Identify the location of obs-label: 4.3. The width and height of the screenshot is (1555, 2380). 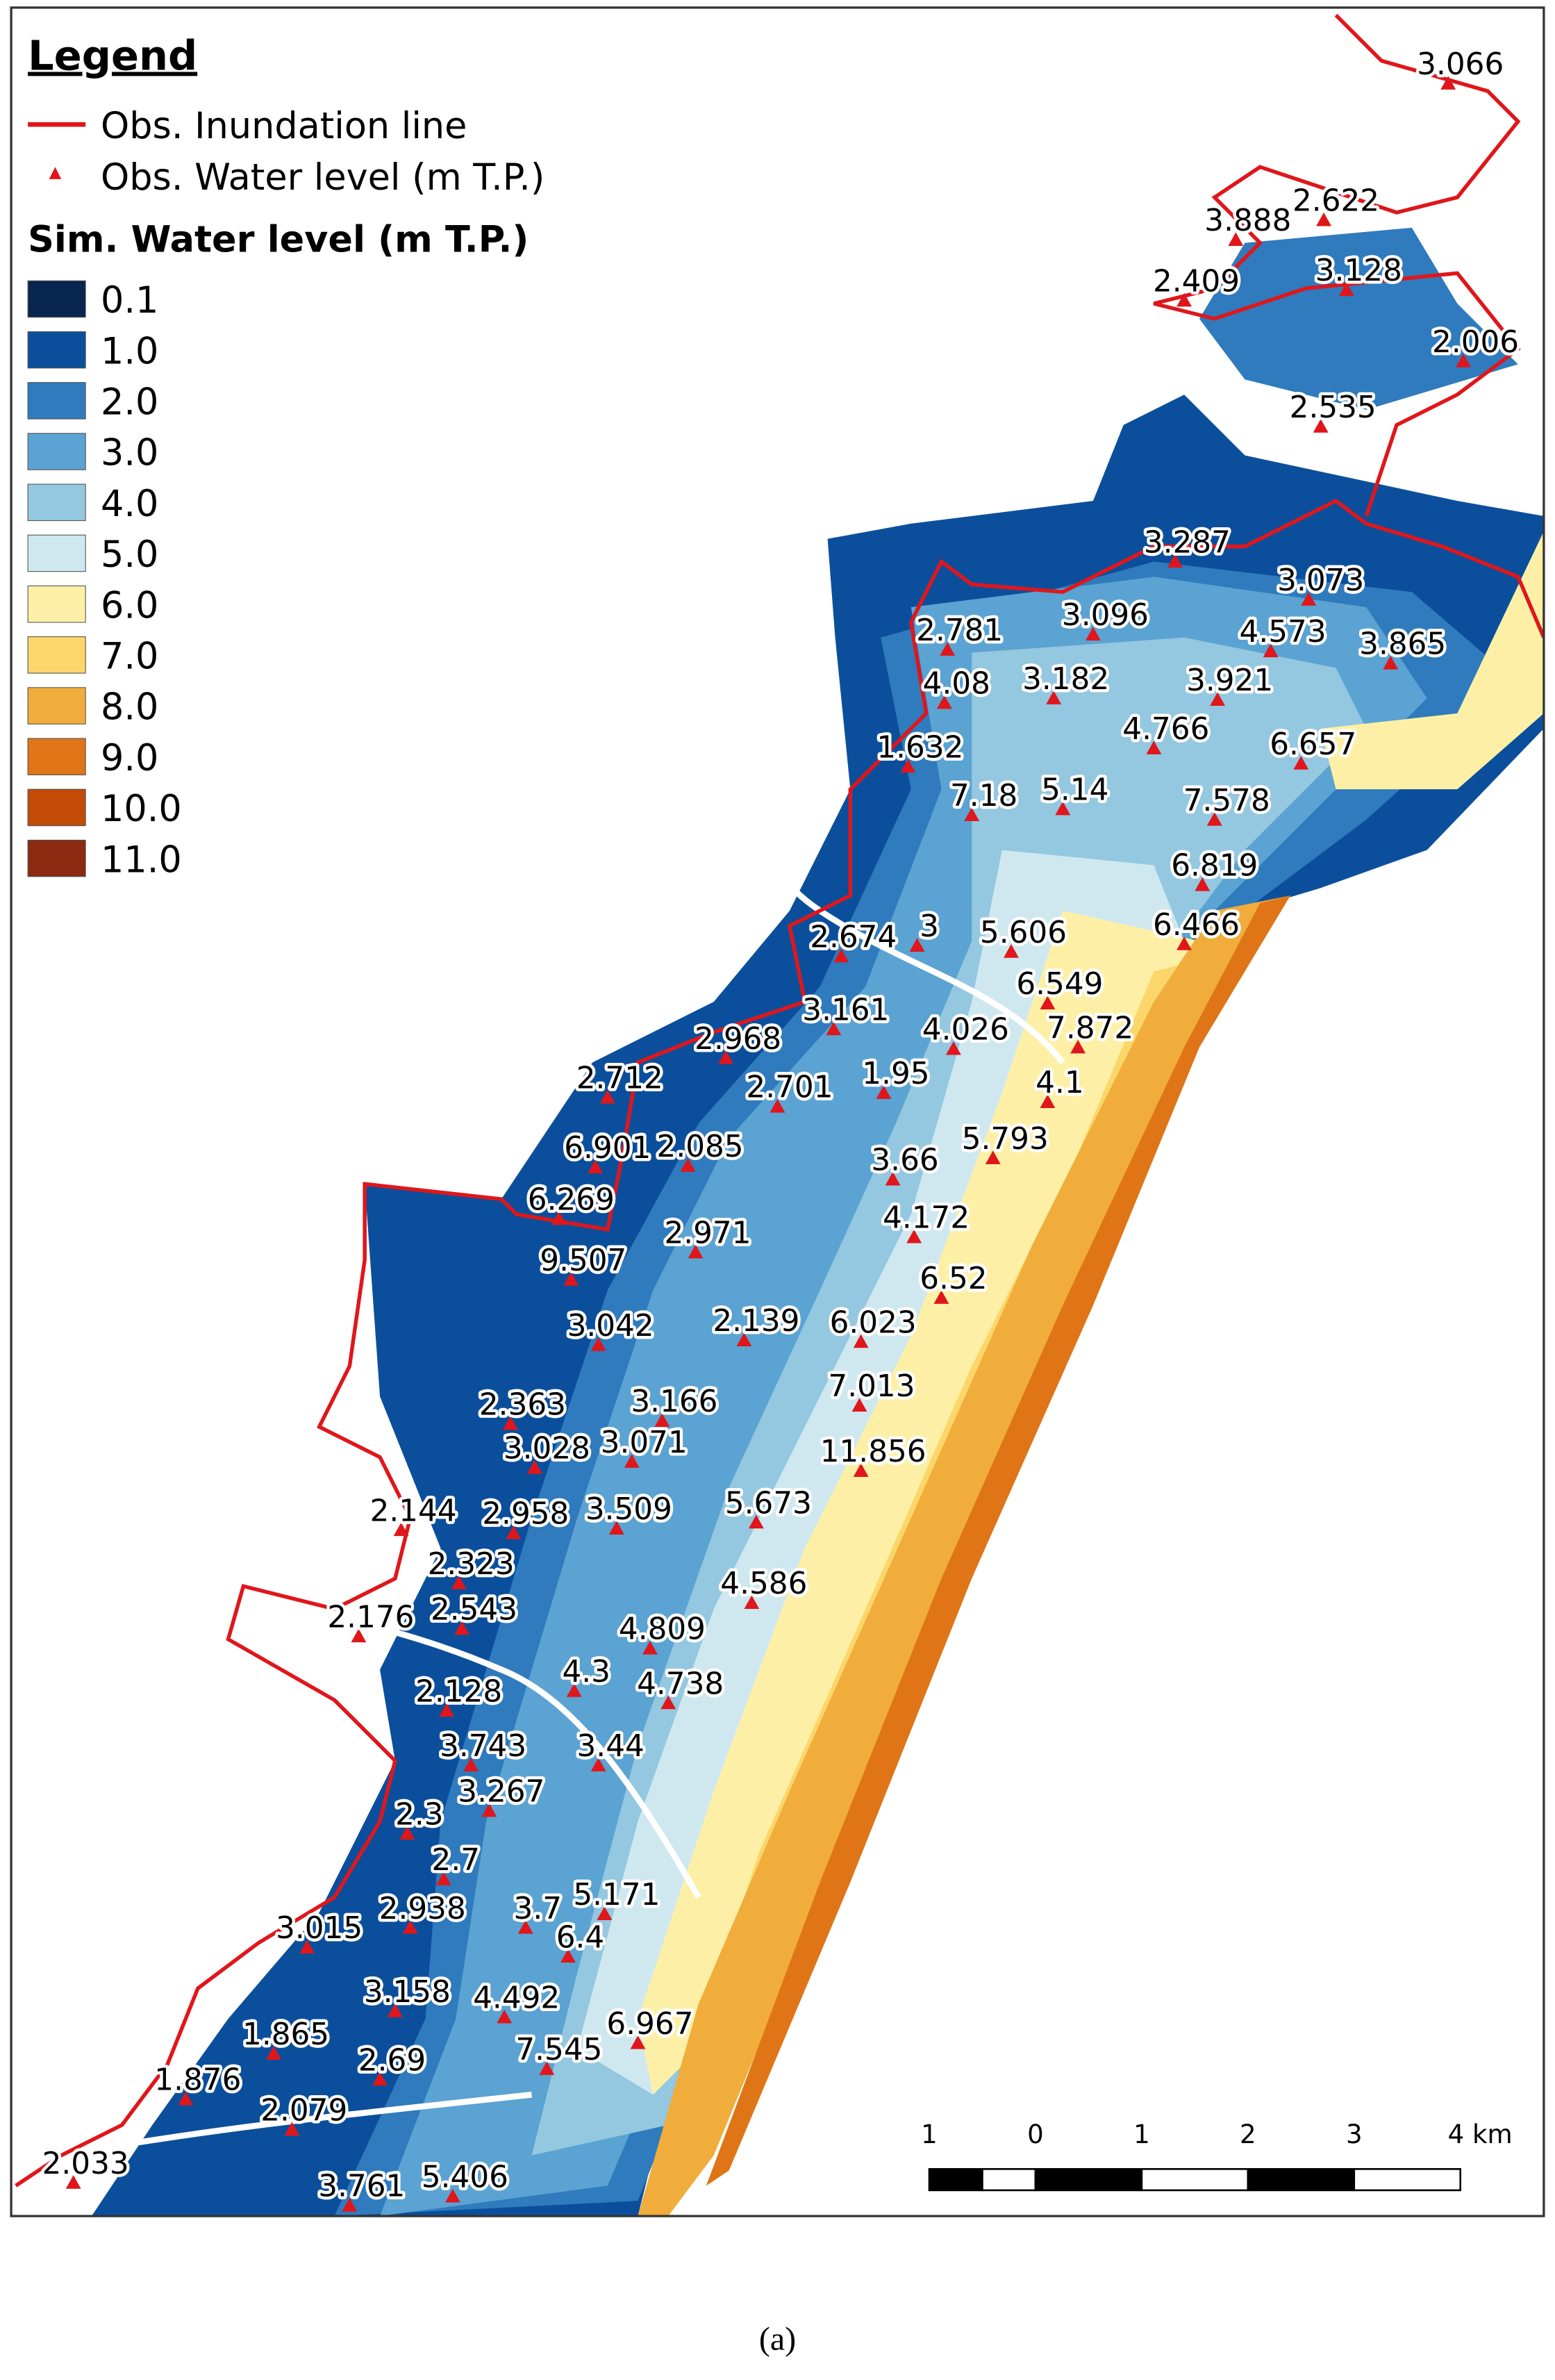
(586, 1671).